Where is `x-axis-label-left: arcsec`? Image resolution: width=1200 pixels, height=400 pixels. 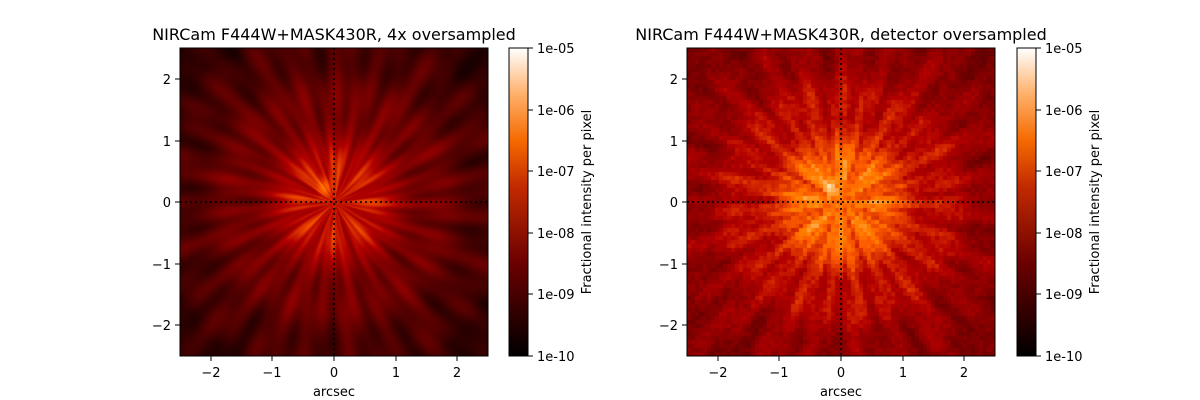
x-axis-label-left: arcsec is located at coordinates (334, 392).